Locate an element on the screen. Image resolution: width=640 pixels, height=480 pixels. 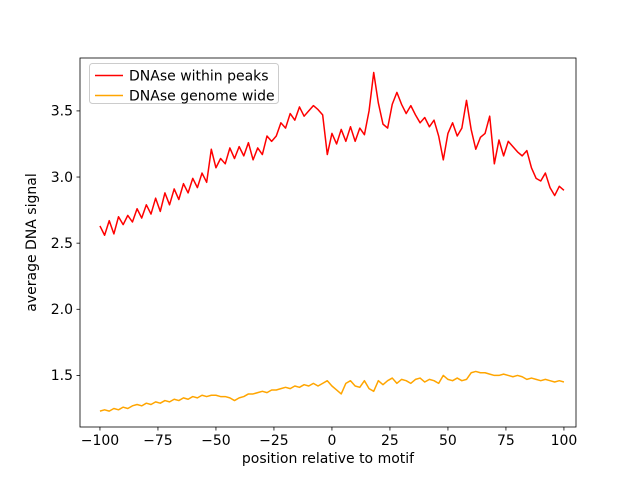
legend-box is located at coordinates (184, 83).